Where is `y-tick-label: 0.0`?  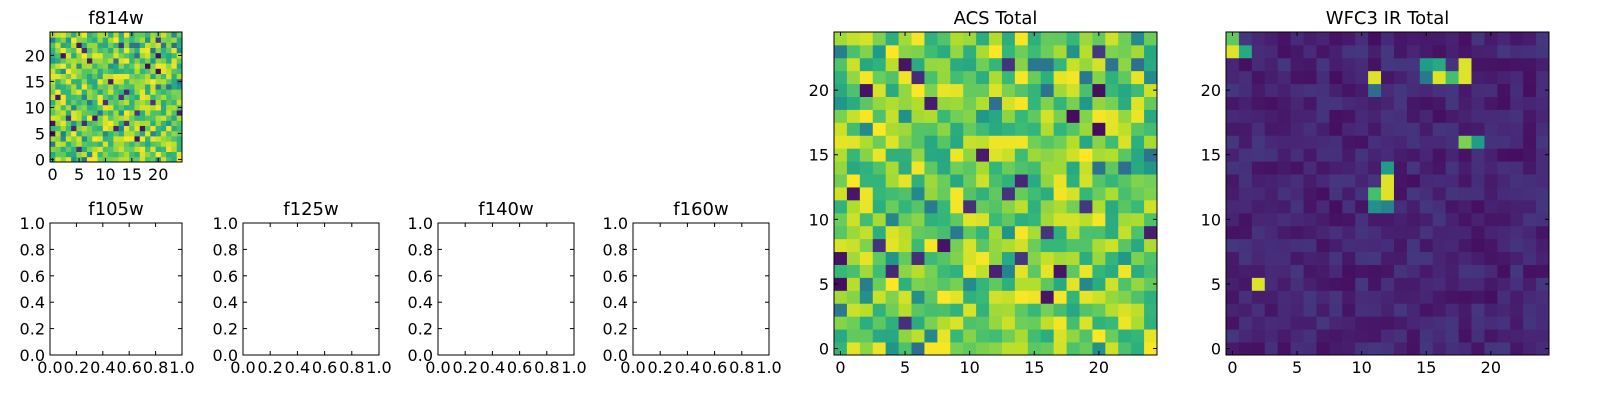
y-tick-label: 0.0 is located at coordinates (32, 355).